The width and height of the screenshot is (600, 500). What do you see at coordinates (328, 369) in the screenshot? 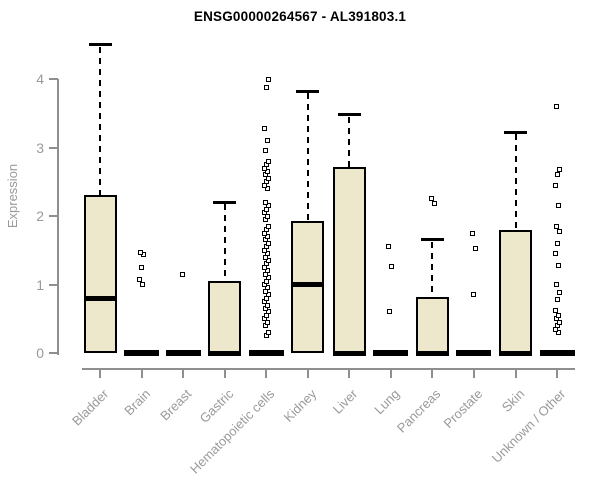
I see `x-axis-line` at bounding box center [328, 369].